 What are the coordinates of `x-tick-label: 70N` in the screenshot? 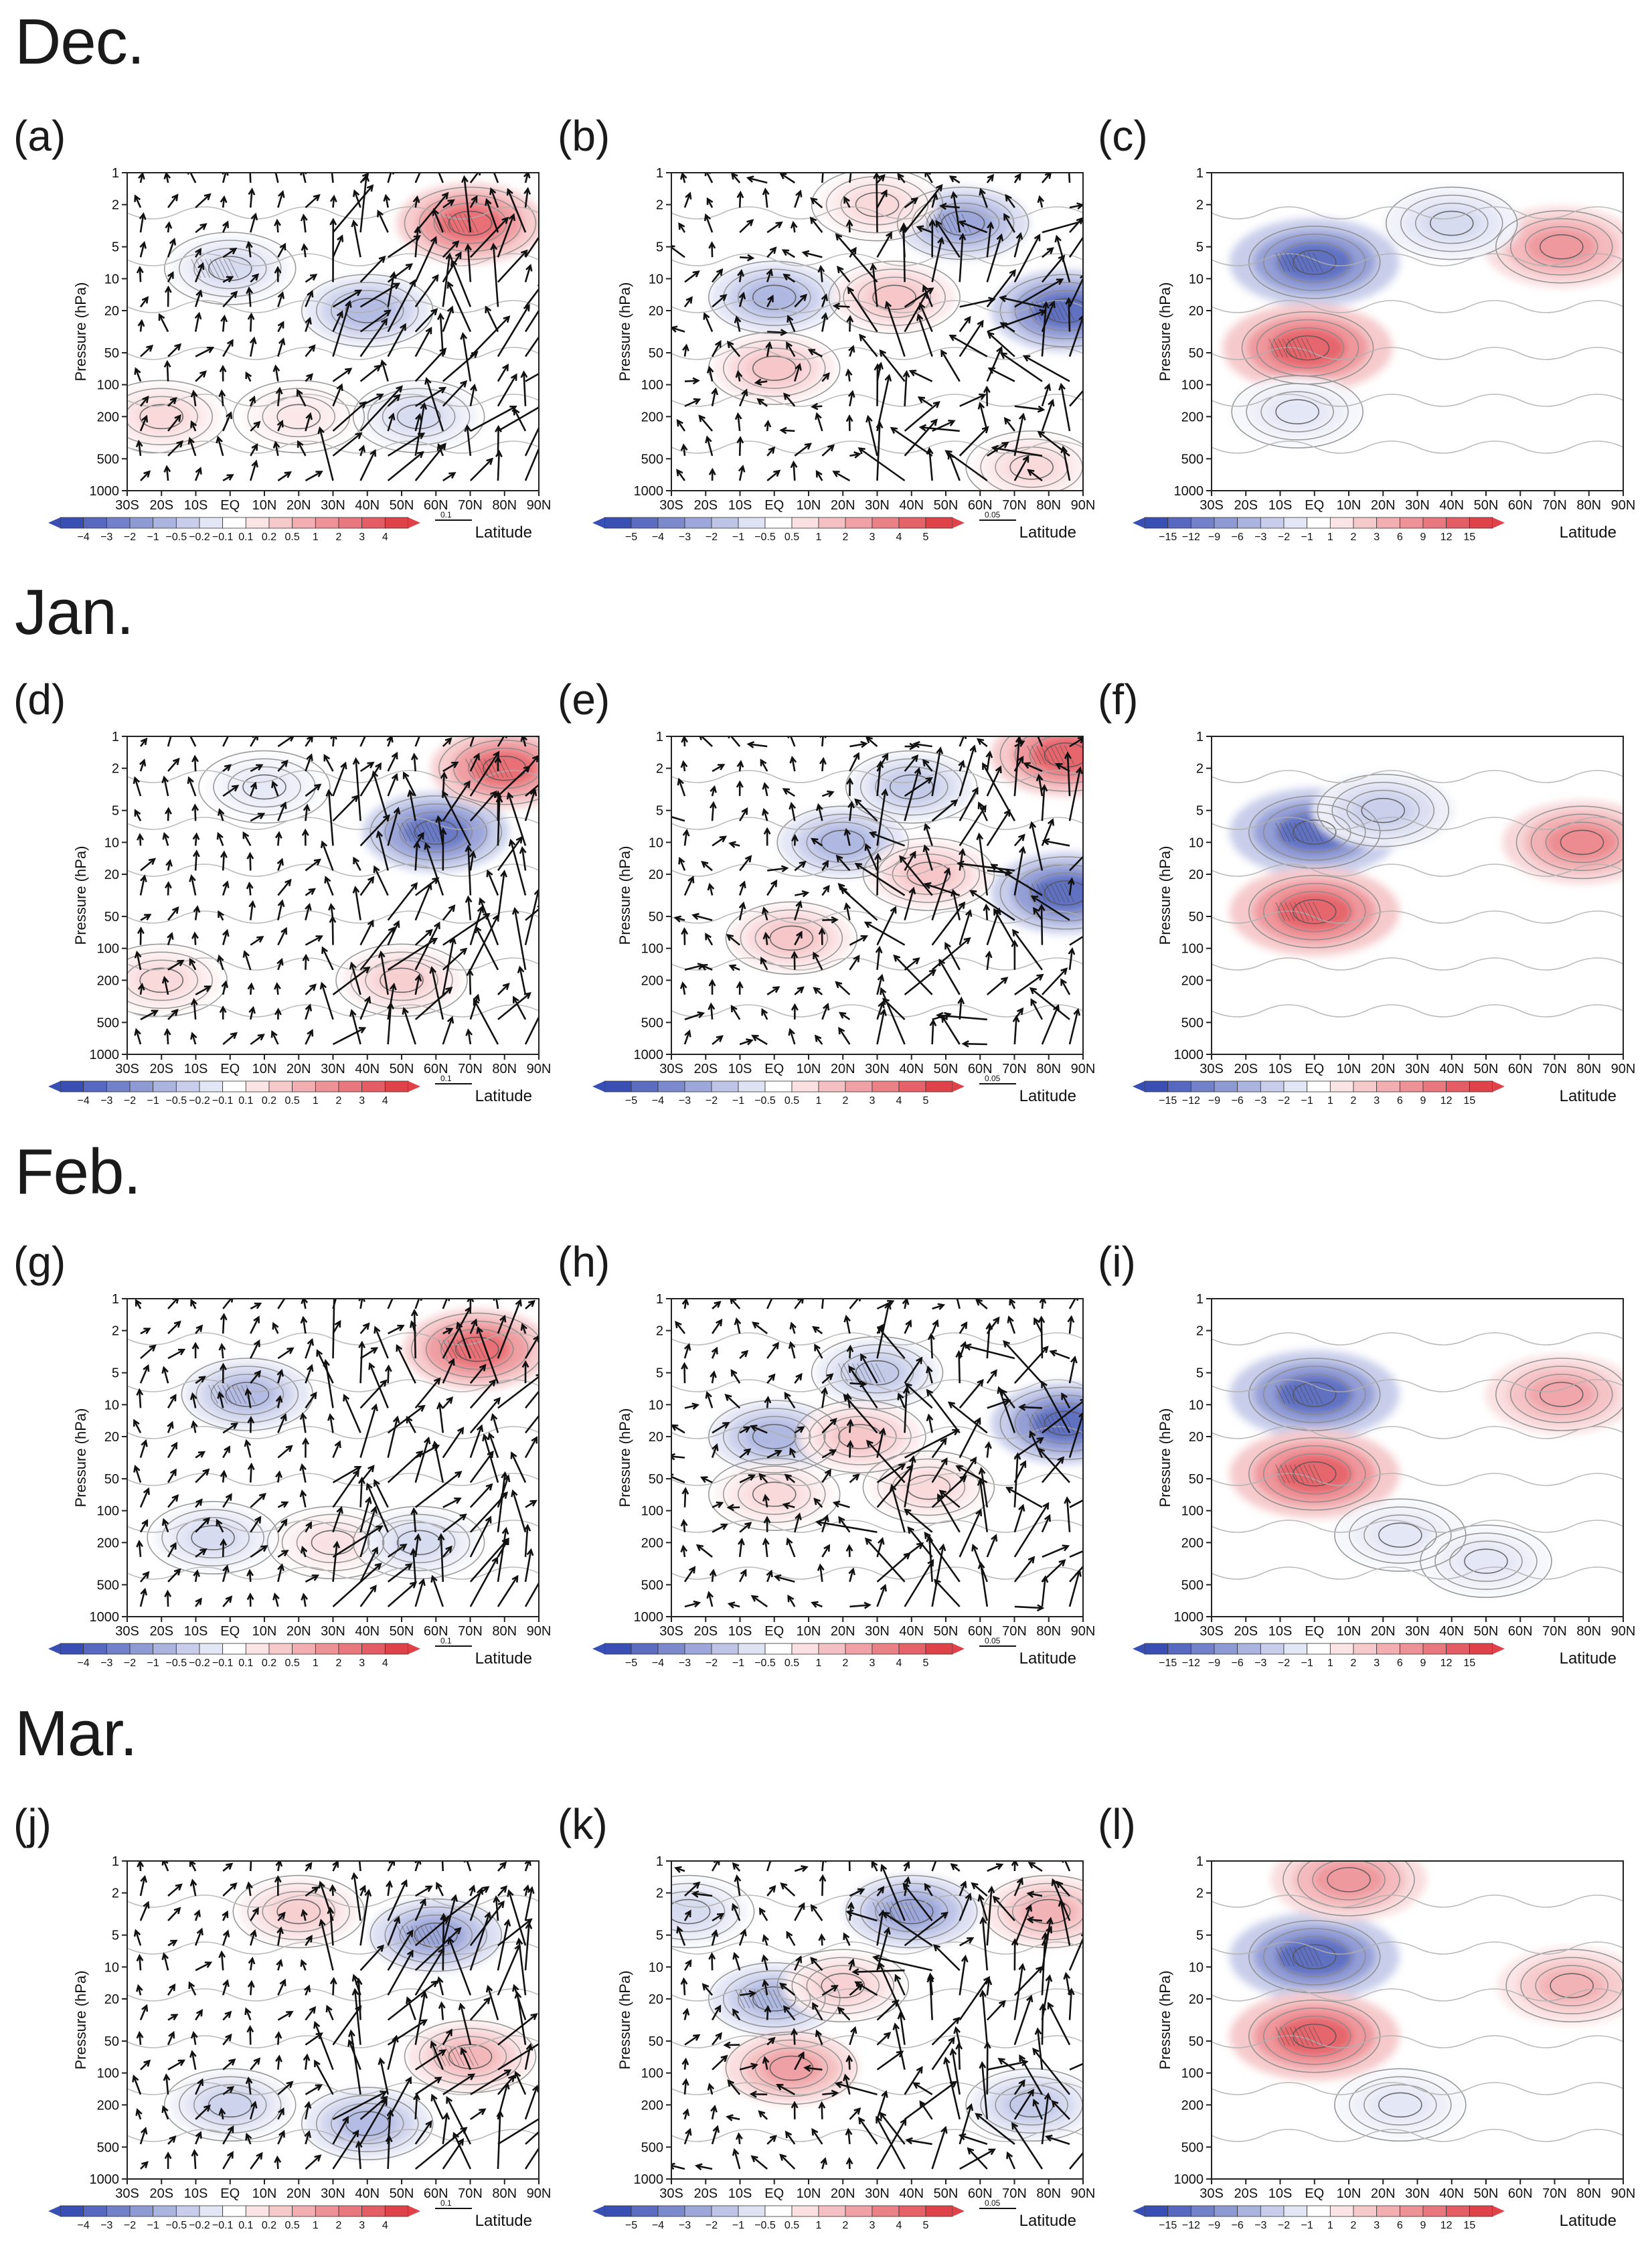 It's located at (470, 1631).